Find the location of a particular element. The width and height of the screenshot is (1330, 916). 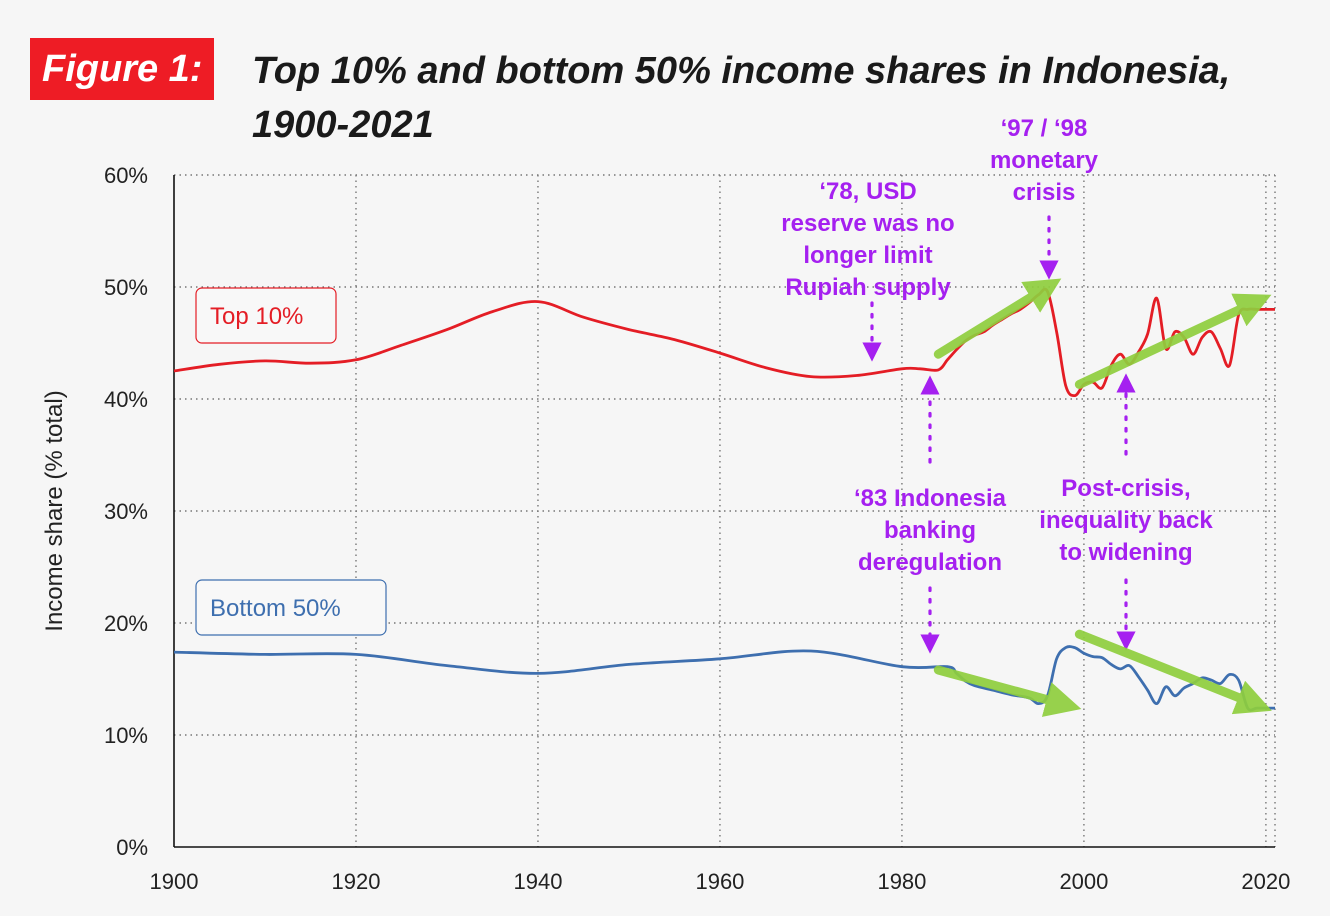

y-tick-label: 60% is located at coordinates (126, 175).